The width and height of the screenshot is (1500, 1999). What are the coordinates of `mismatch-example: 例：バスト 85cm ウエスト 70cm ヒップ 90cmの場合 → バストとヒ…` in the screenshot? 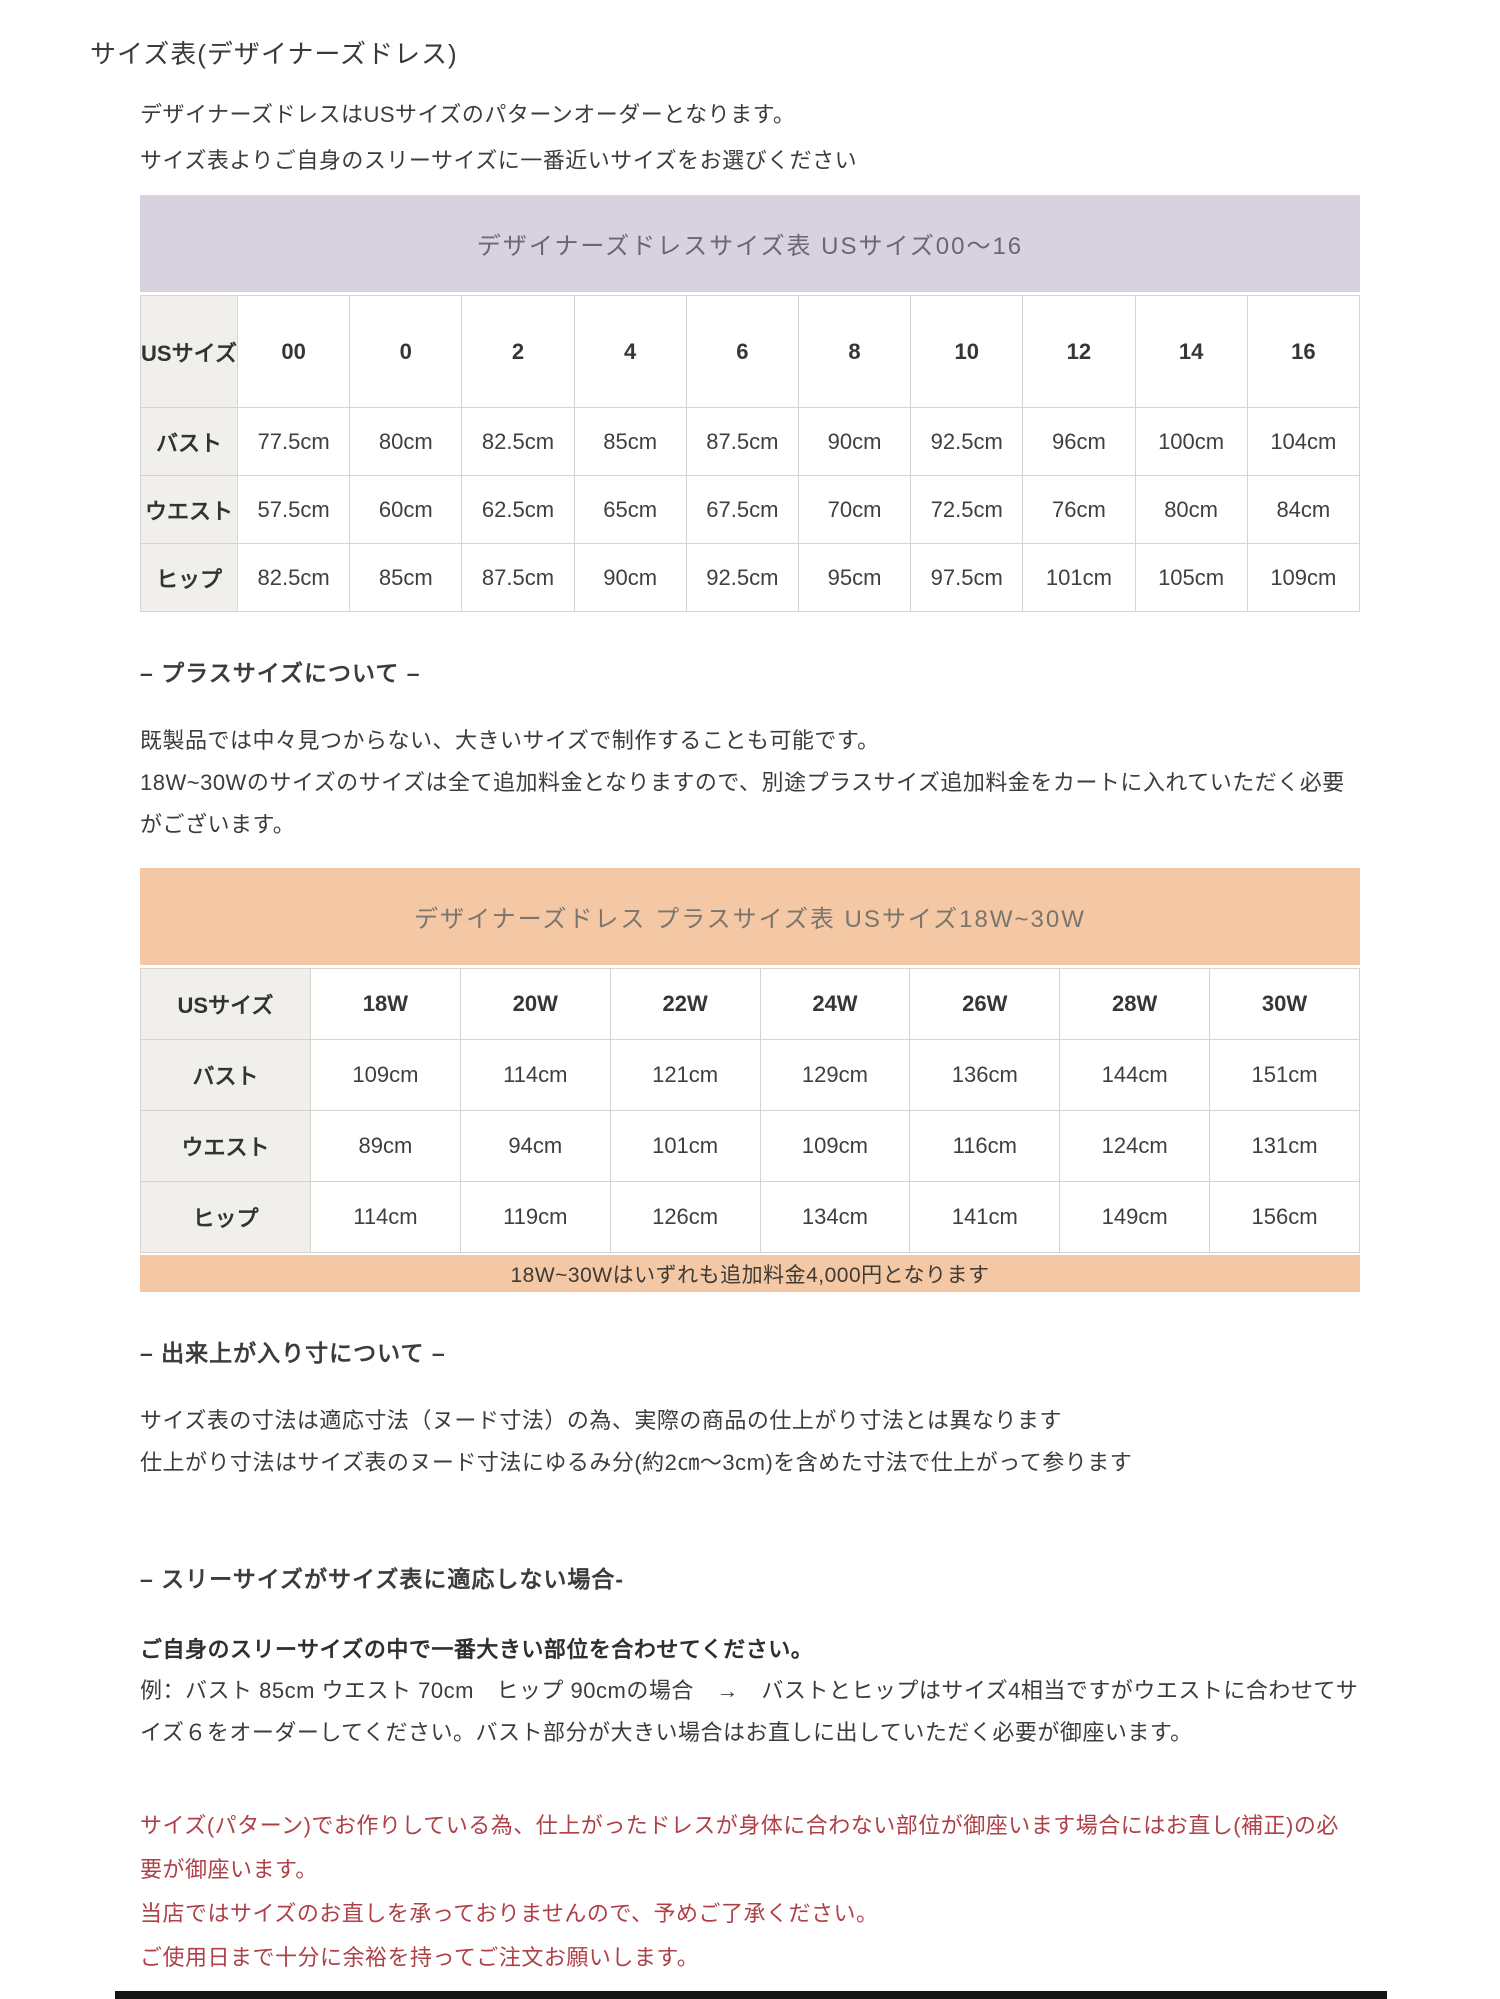 It's located at (749, 1711).